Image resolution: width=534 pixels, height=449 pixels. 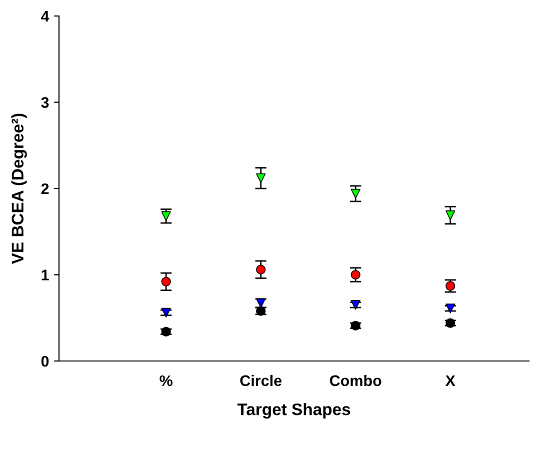 What do you see at coordinates (356, 380) in the screenshot?
I see `x-tick-label: Combo` at bounding box center [356, 380].